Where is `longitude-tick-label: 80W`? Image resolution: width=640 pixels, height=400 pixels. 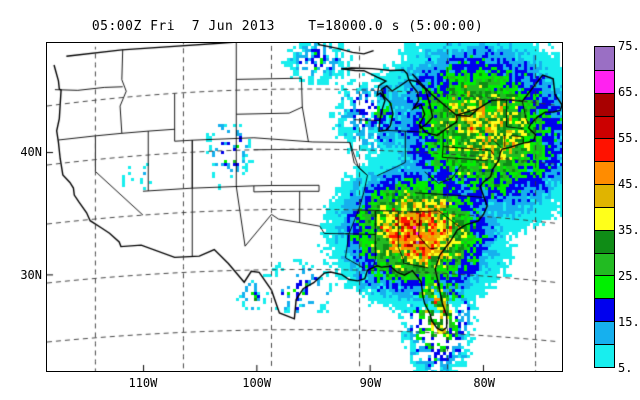
longitude-tick-label: 80W is located at coordinates (484, 383).